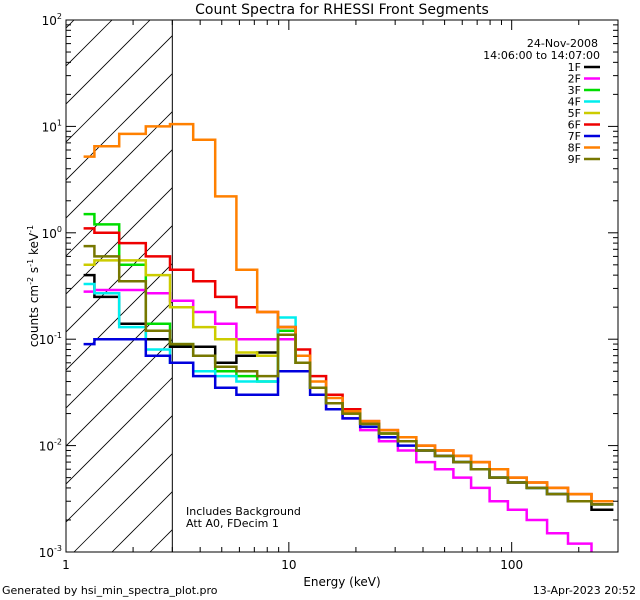 This screenshot has width=640, height=600. What do you see at coordinates (574, 67) in the screenshot?
I see `legend-label-1F: 1F` at bounding box center [574, 67].